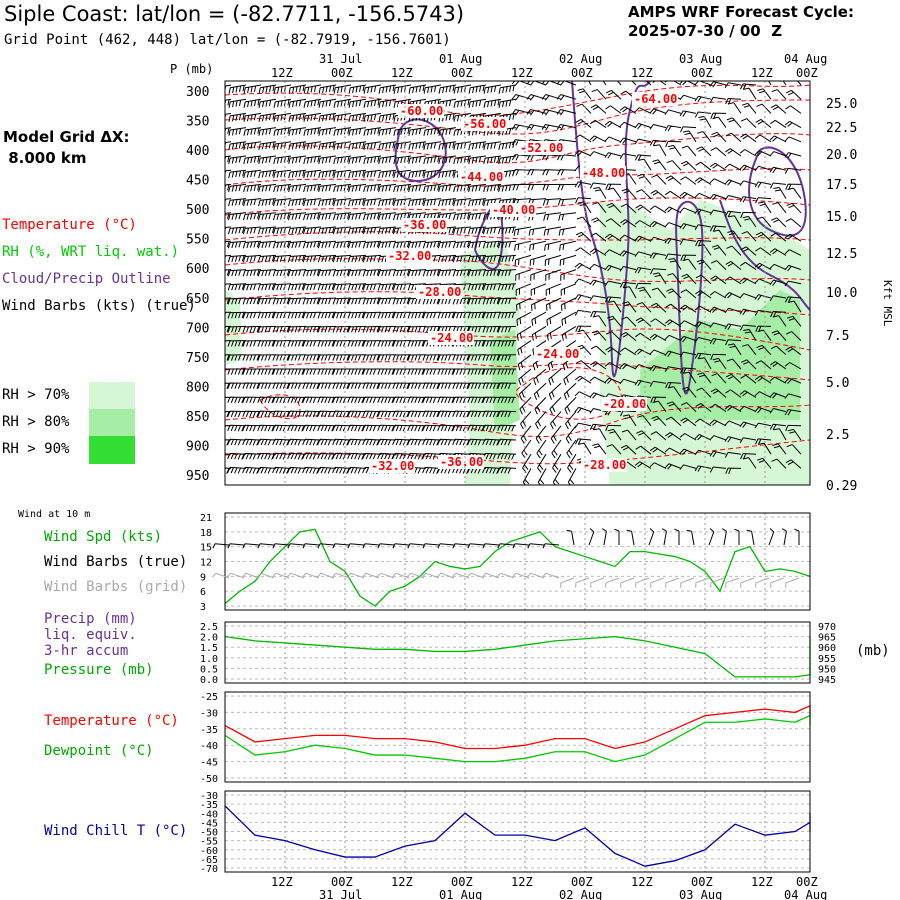 The image size is (900, 900). Describe the element at coordinates (111, 721) in the screenshot. I see `legend-temperature-surface: Temperature (°C)` at that location.